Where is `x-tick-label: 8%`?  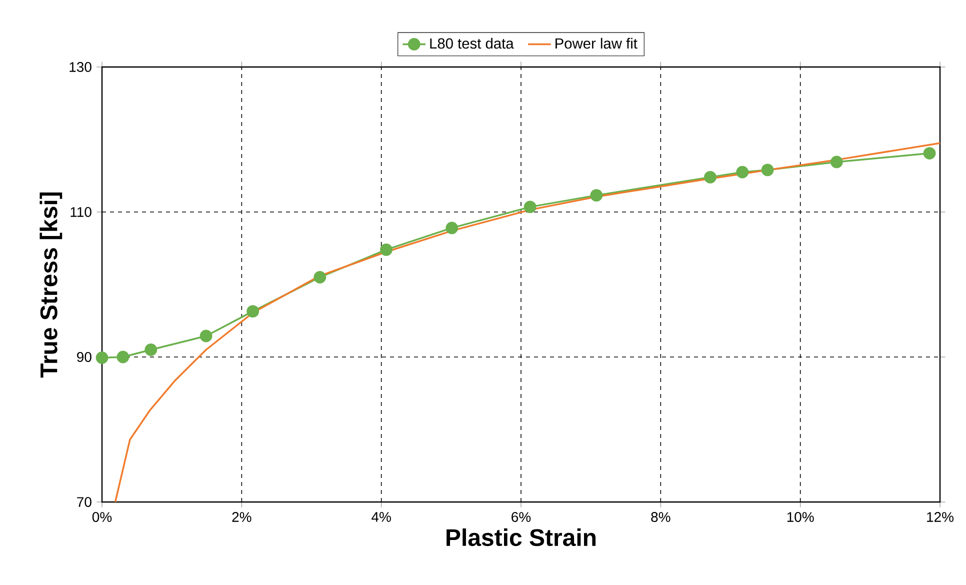 x-tick-label: 8% is located at coordinates (660, 517).